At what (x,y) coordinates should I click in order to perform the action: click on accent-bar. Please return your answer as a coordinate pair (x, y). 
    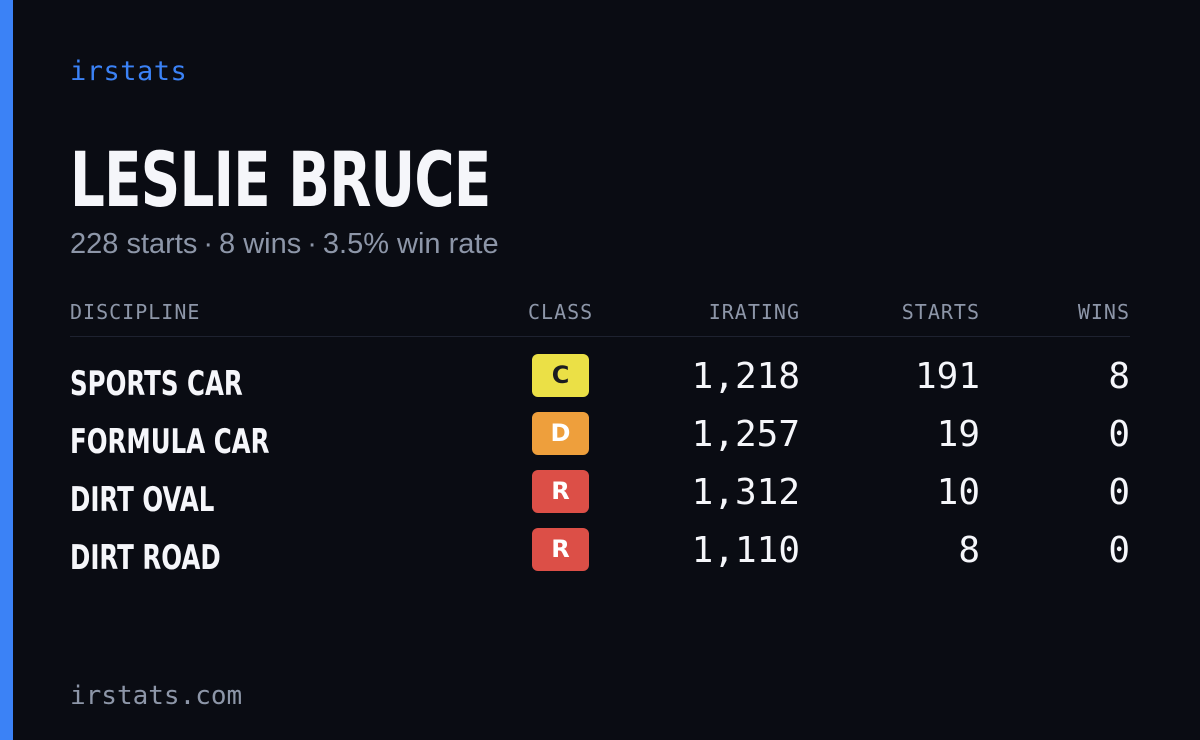
    Looking at the image, I should click on (6, 370).